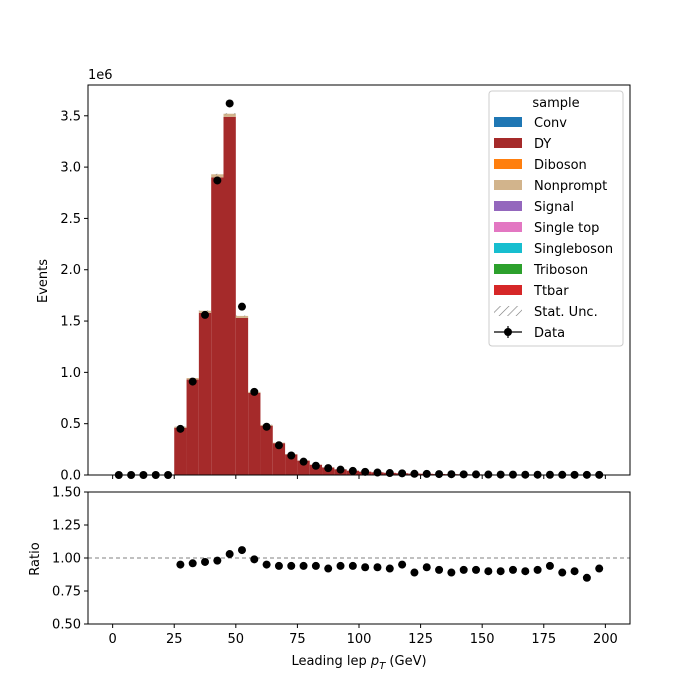 Image resolution: width=700 pixels, height=700 pixels. Describe the element at coordinates (66, 526) in the screenshot. I see `ratio-y-tick-label-3: 1.25` at that location.